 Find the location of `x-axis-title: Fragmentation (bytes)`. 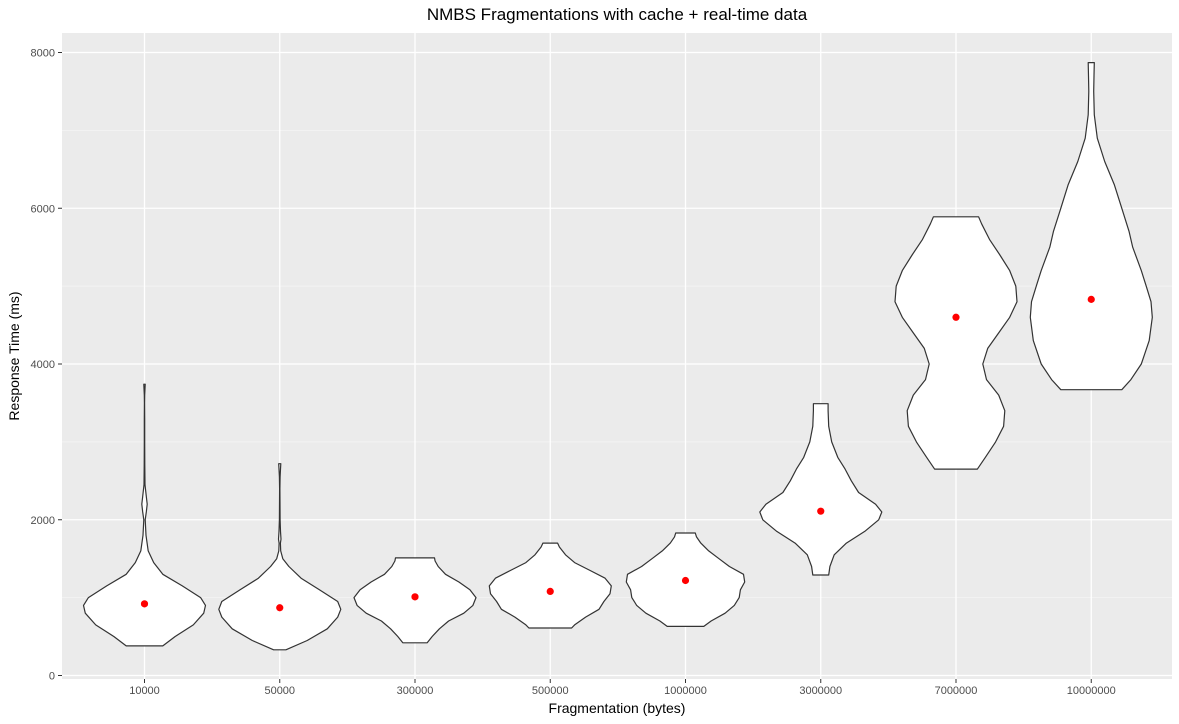

x-axis-title: Fragmentation (bytes) is located at coordinates (617, 708).